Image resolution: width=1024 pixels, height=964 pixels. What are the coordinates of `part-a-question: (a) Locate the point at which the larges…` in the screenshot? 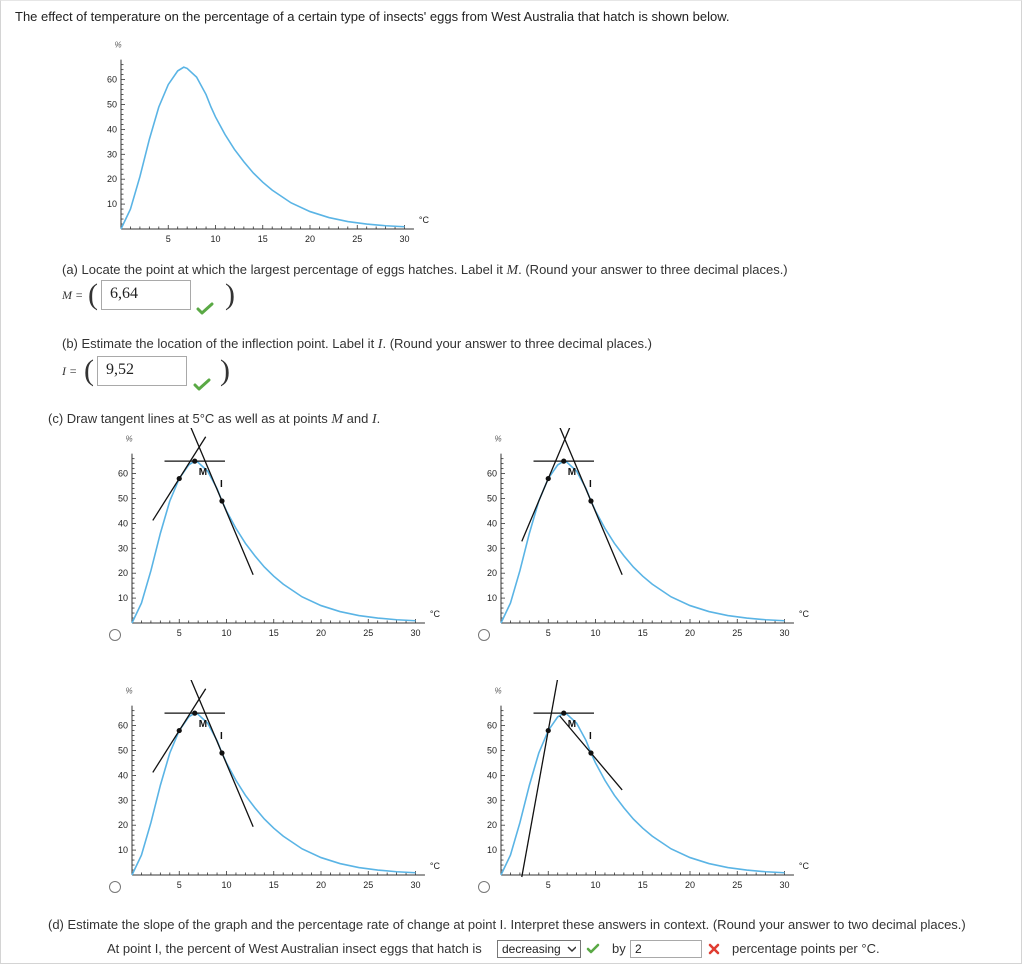 It's located at (425, 270).